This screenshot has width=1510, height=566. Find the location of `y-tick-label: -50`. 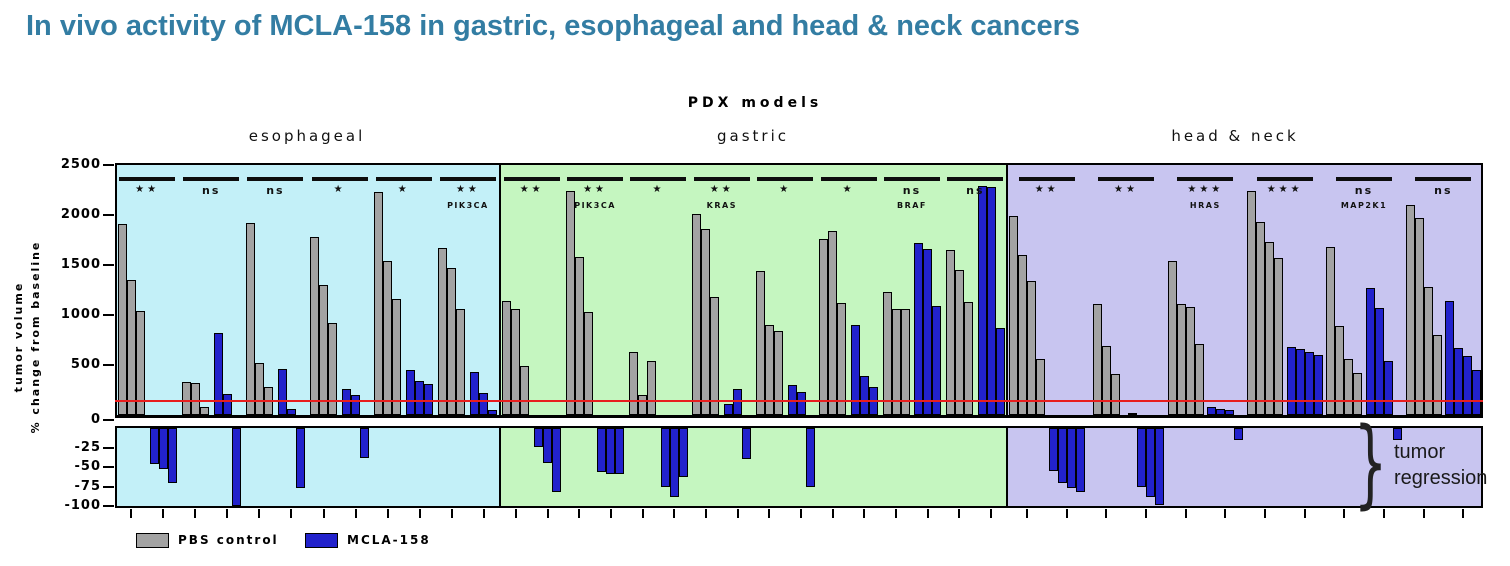

y-tick-label: -50 is located at coordinates (87, 466).